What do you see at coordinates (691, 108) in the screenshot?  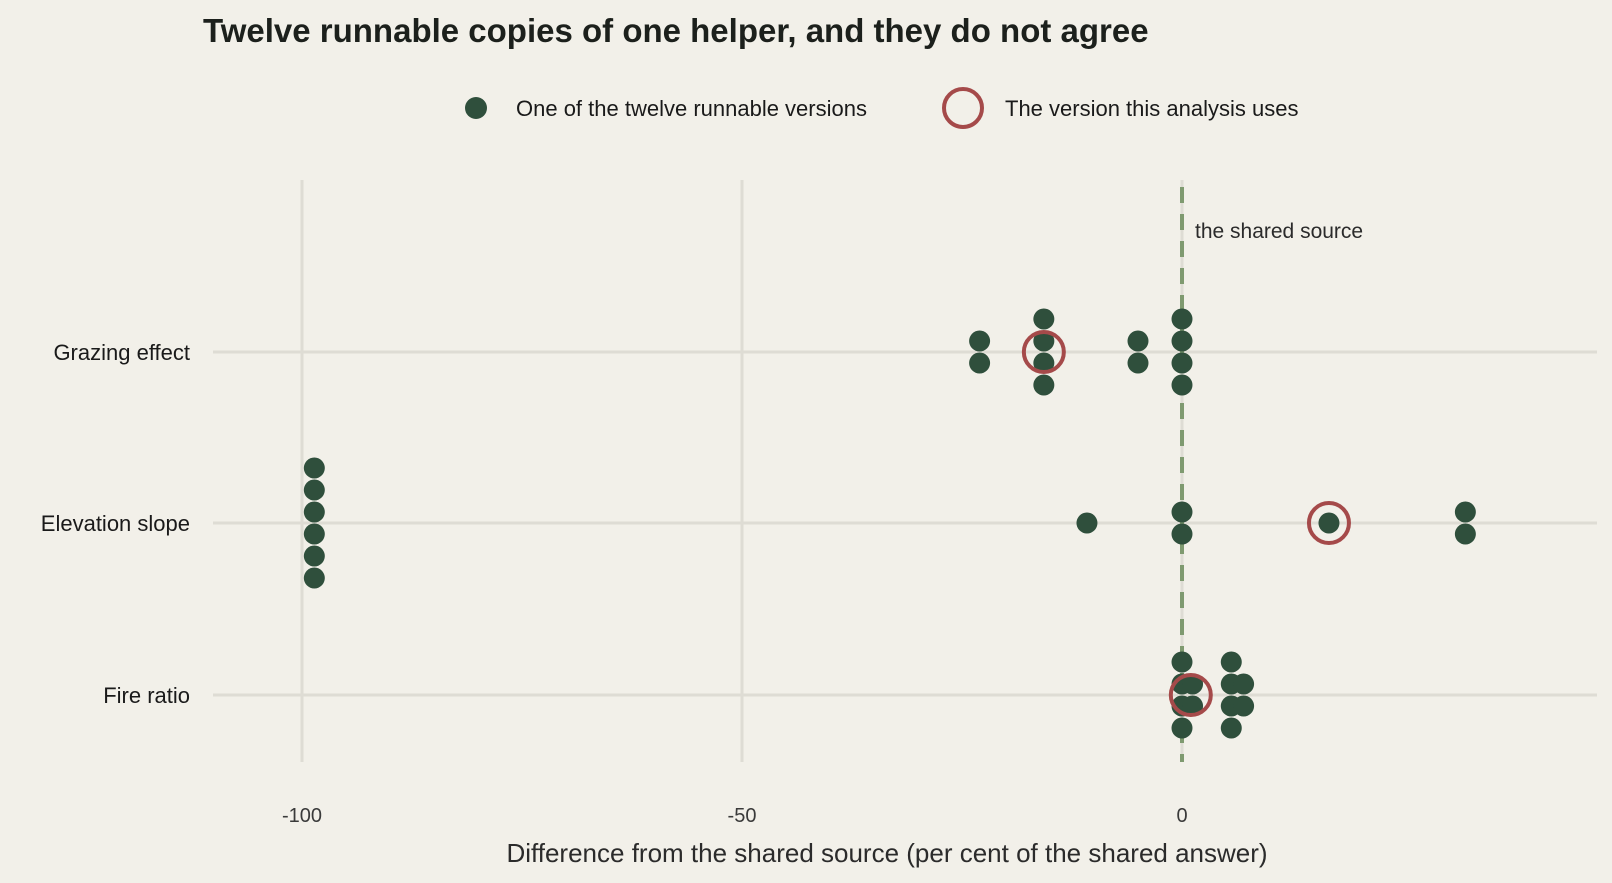 I see `legend-label-versions: One of the twelve runnable versions` at bounding box center [691, 108].